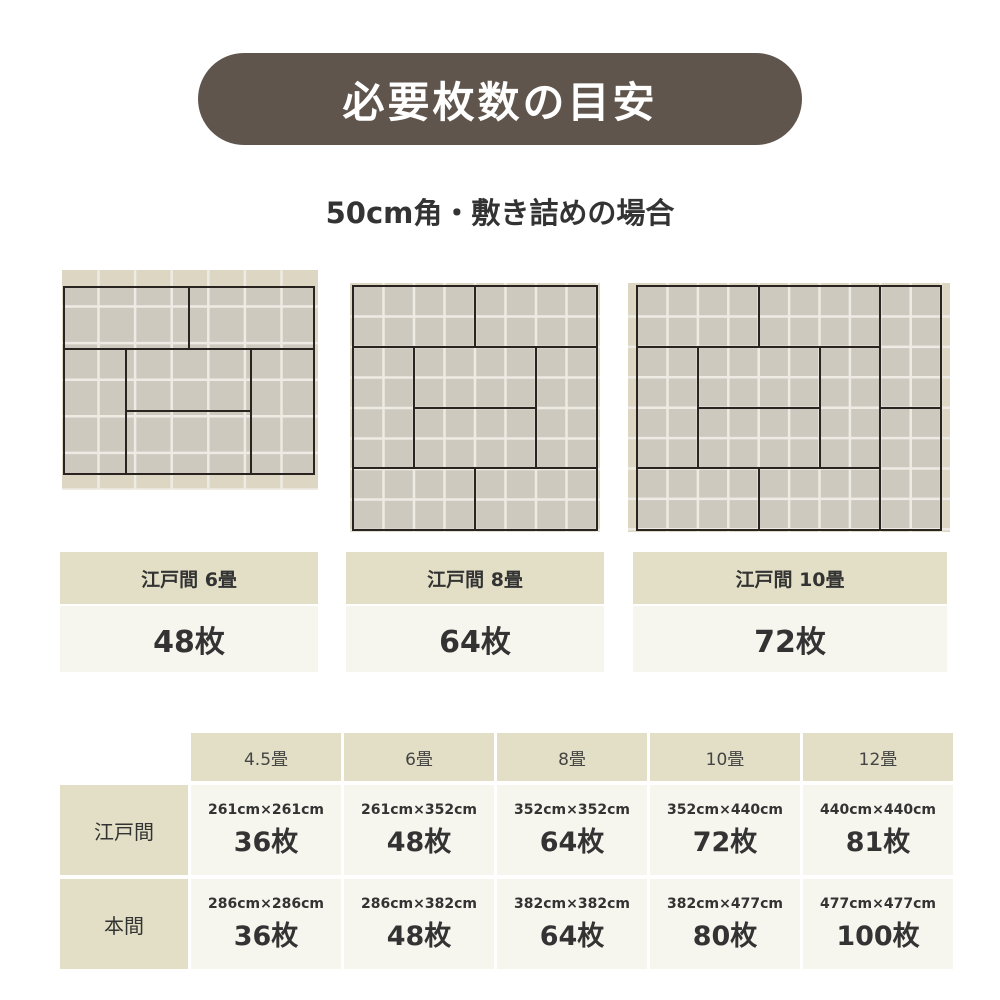 The width and height of the screenshot is (1000, 1000). I want to click on card-6-jo: 江戸間 6畳 48枚, so click(189, 612).